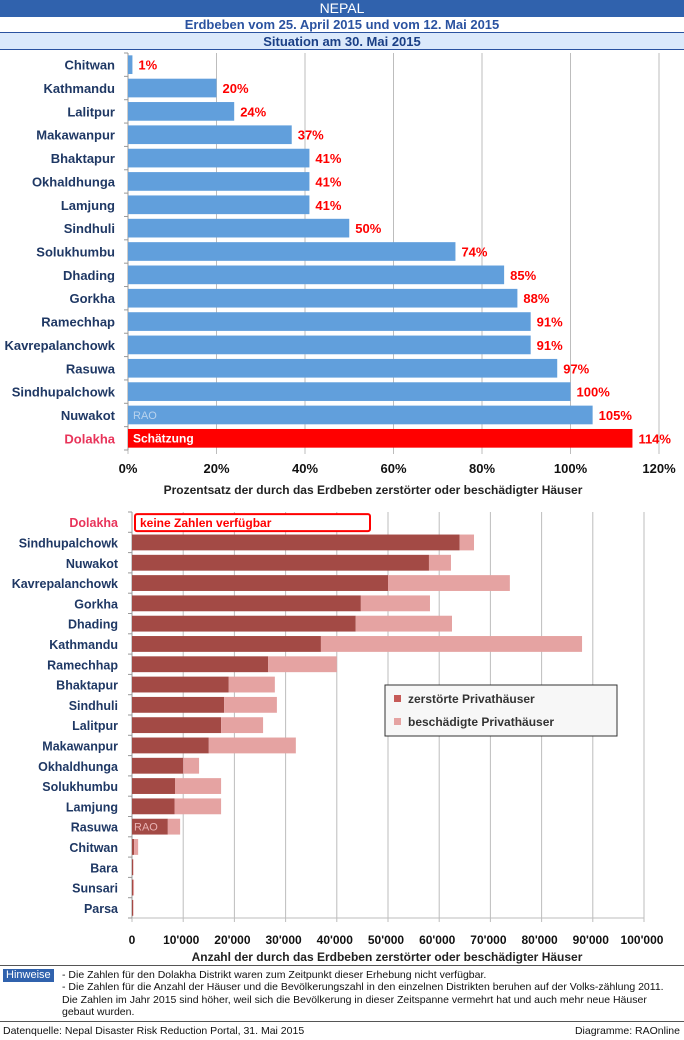  What do you see at coordinates (471, 699) in the screenshot?
I see `legend-label-destroyed: zerstörte Privathäuser` at bounding box center [471, 699].